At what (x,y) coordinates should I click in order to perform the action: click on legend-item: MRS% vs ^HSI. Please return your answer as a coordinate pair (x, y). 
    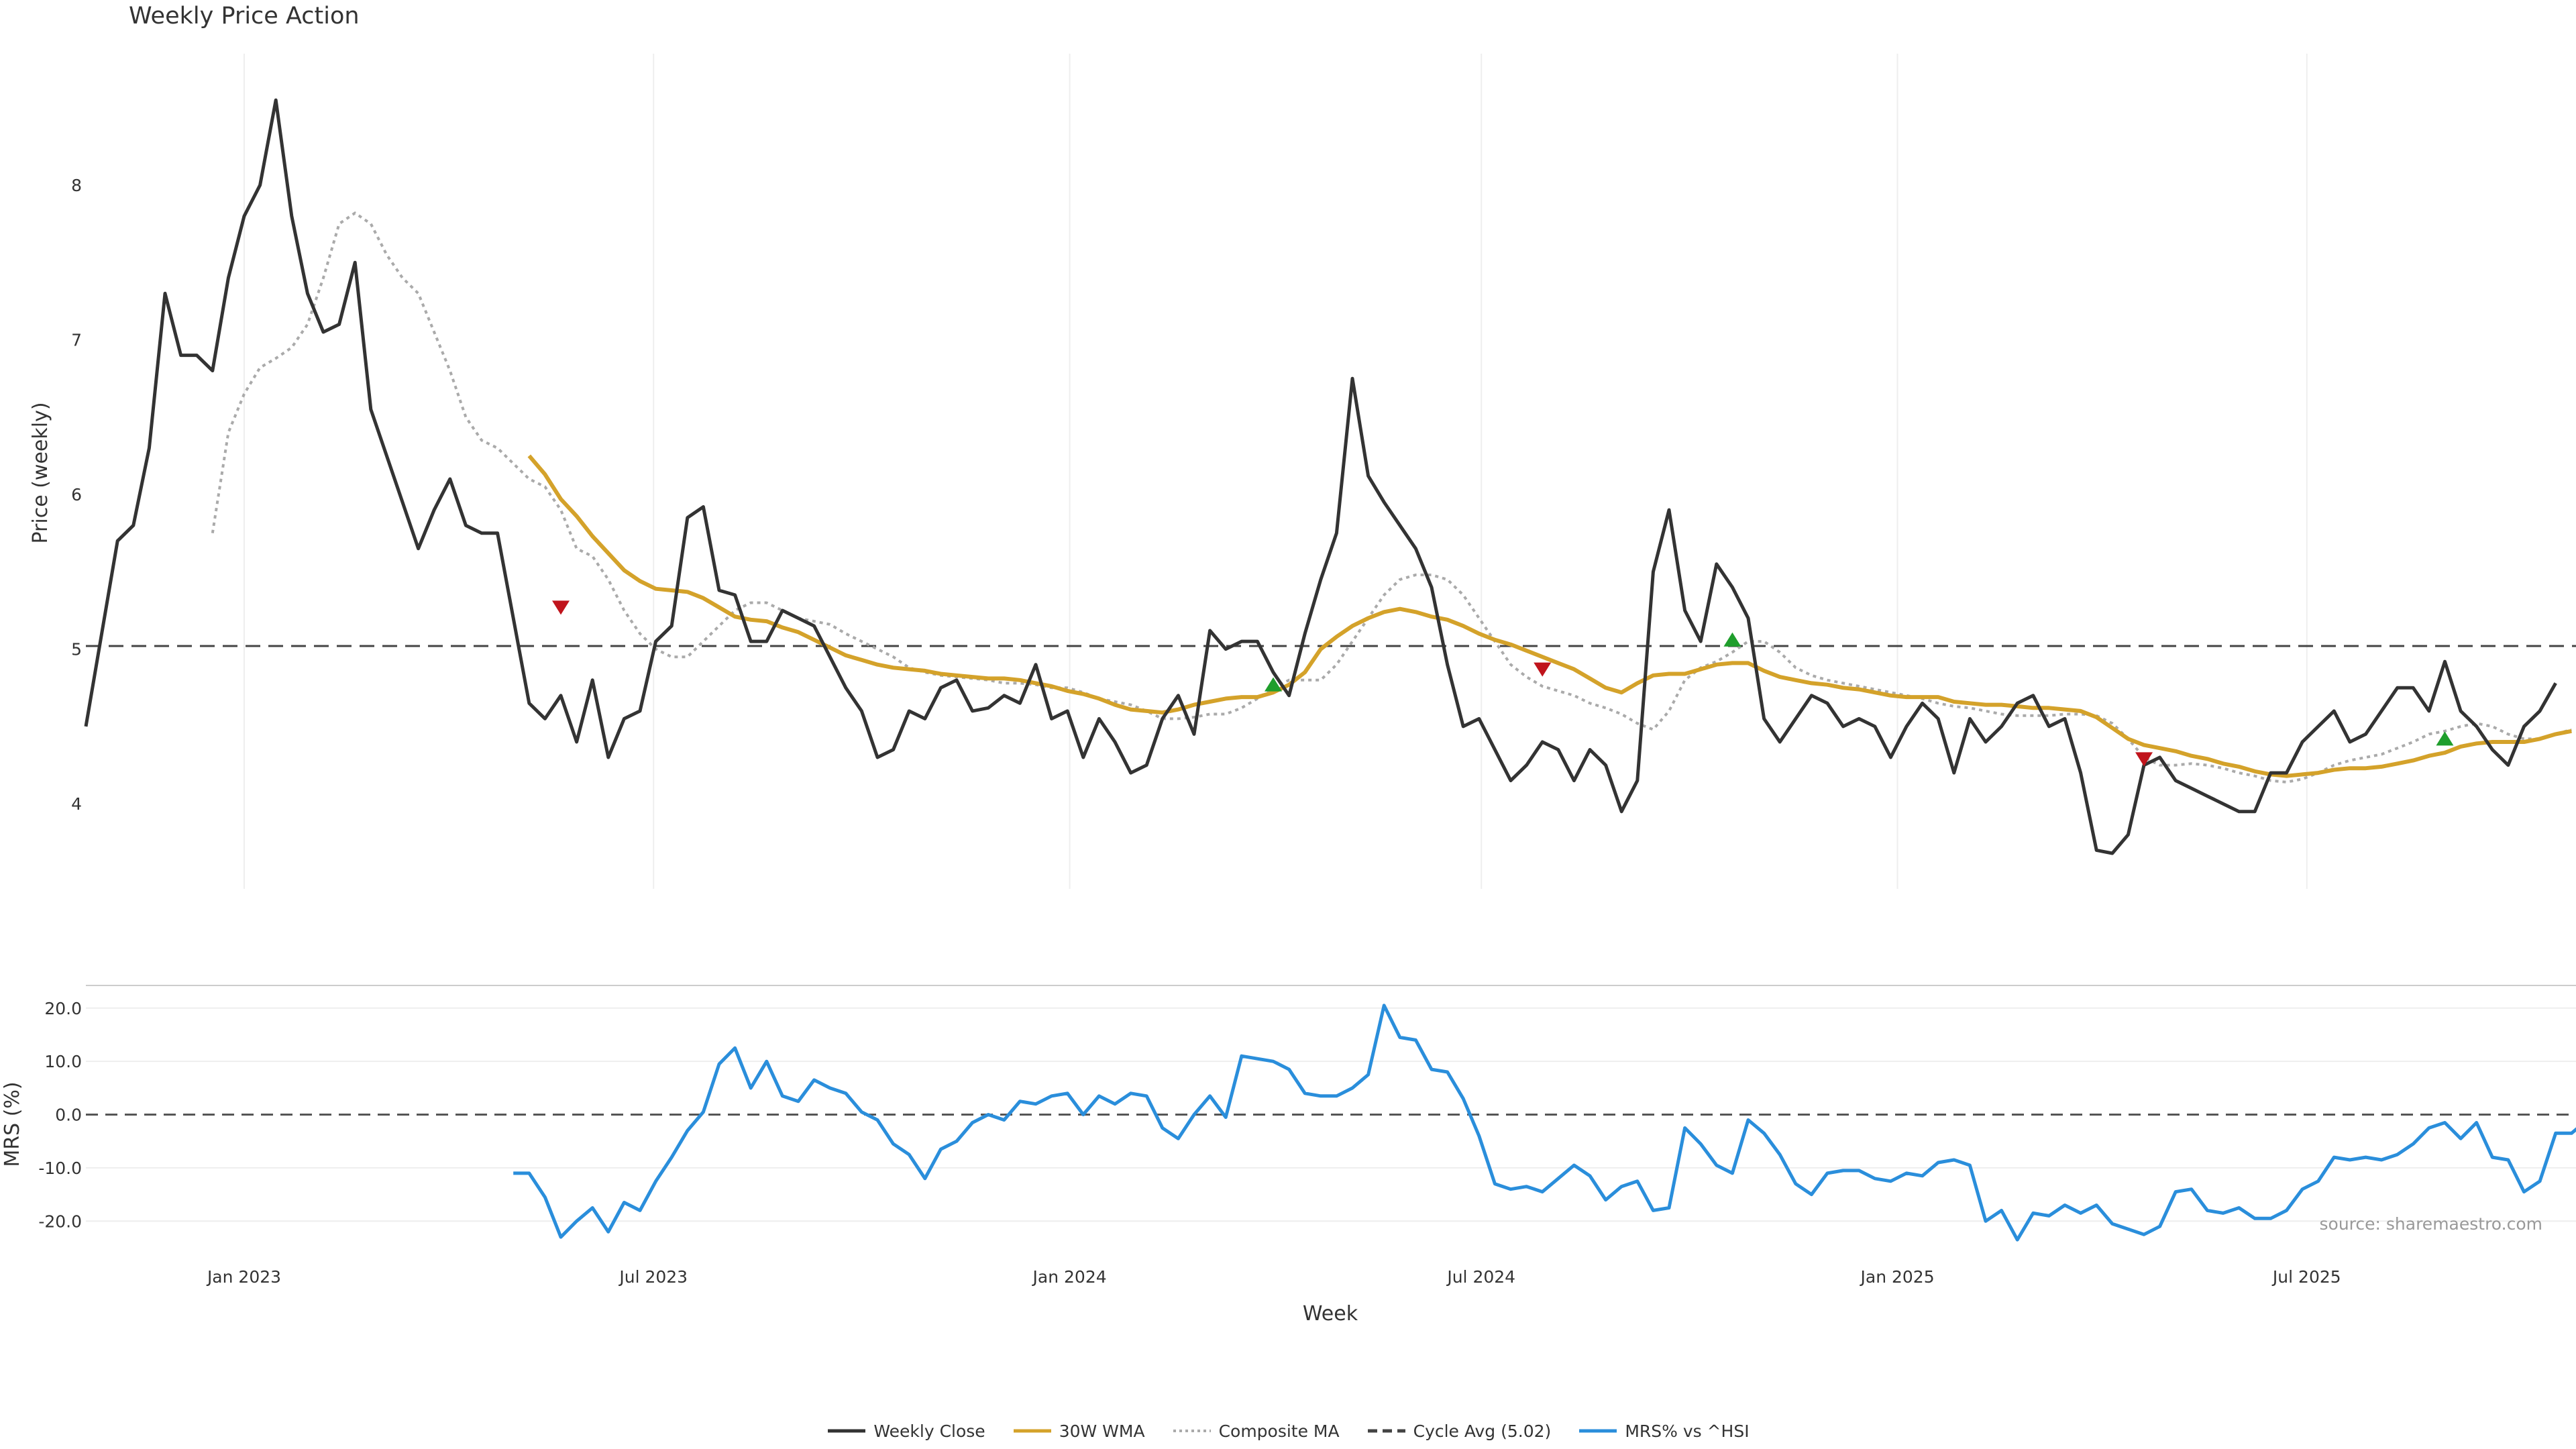
    Looking at the image, I should click on (1664, 1431).